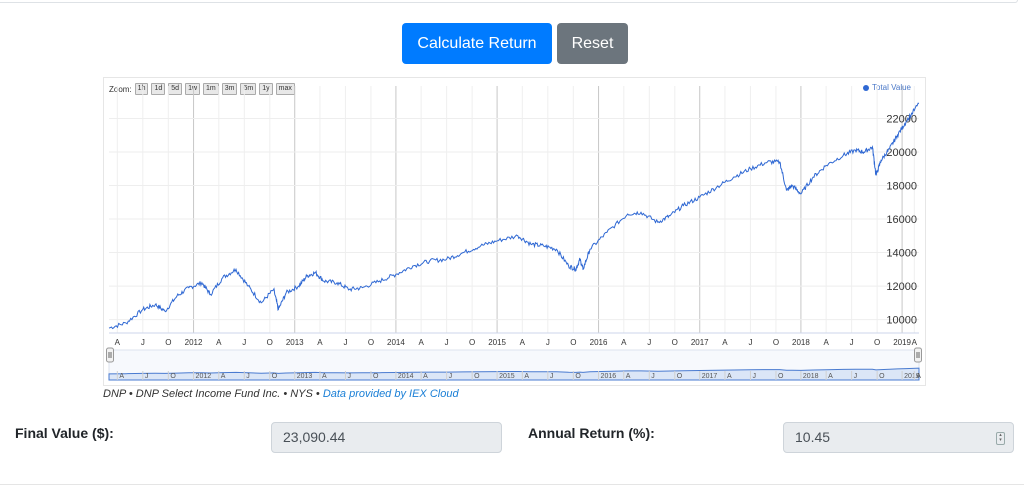  Describe the element at coordinates (509, 1) in the screenshot. I see `top-divider` at that location.